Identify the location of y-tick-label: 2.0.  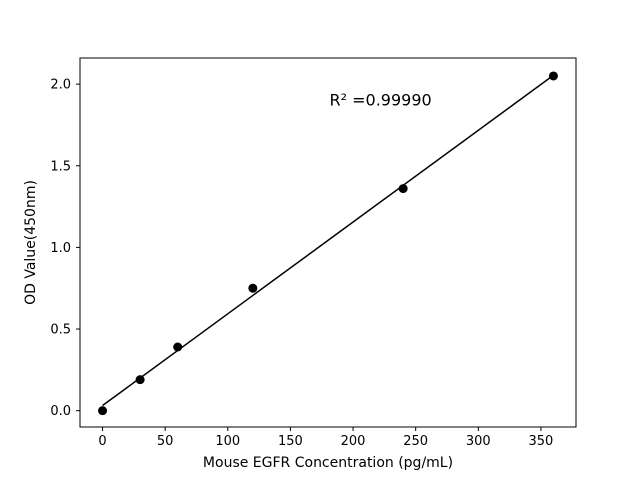
(60, 85).